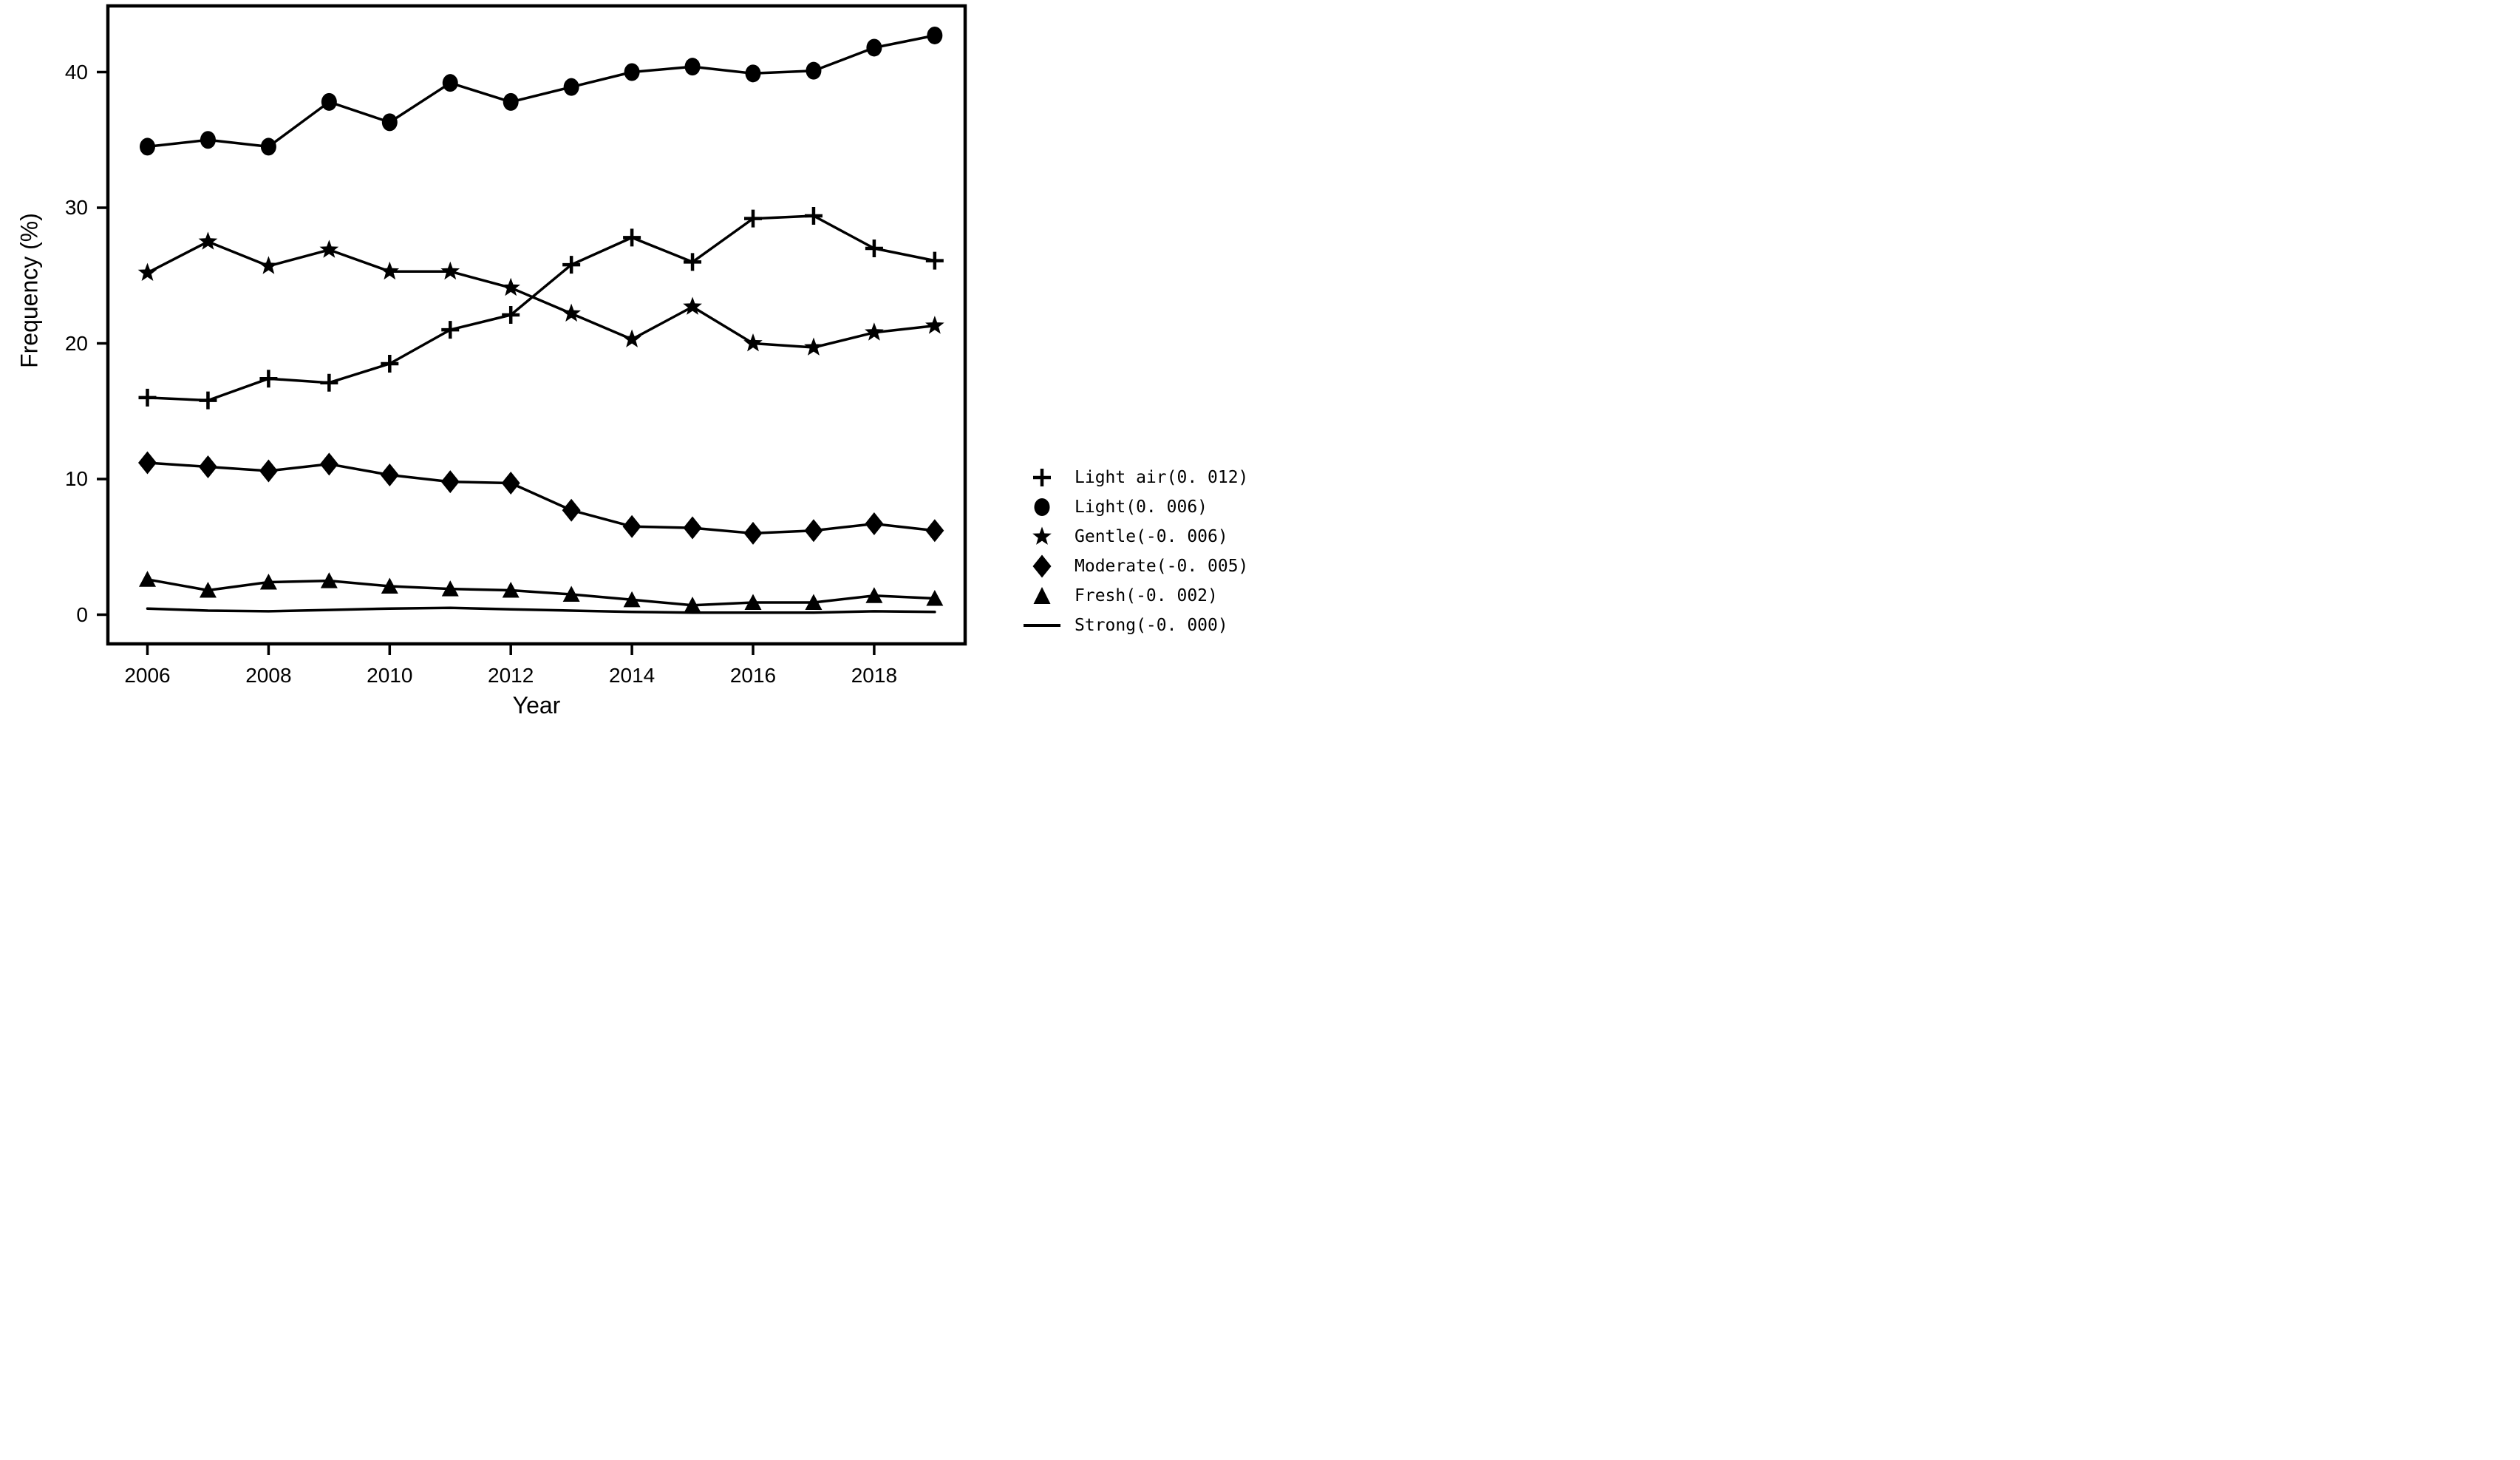  Describe the element at coordinates (390, 675) in the screenshot. I see `x-tick-label: 2010` at that location.